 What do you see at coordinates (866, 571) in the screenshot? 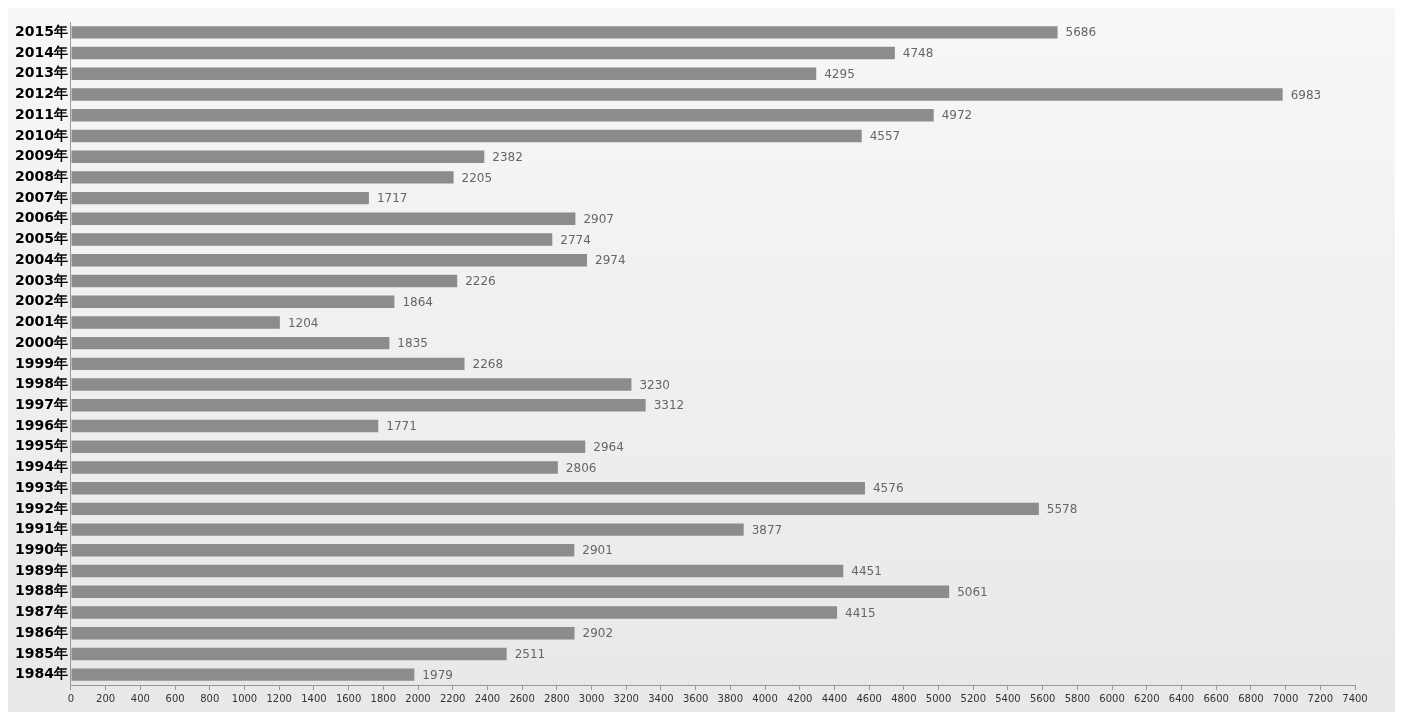
I see `data-label: 4451` at bounding box center [866, 571].